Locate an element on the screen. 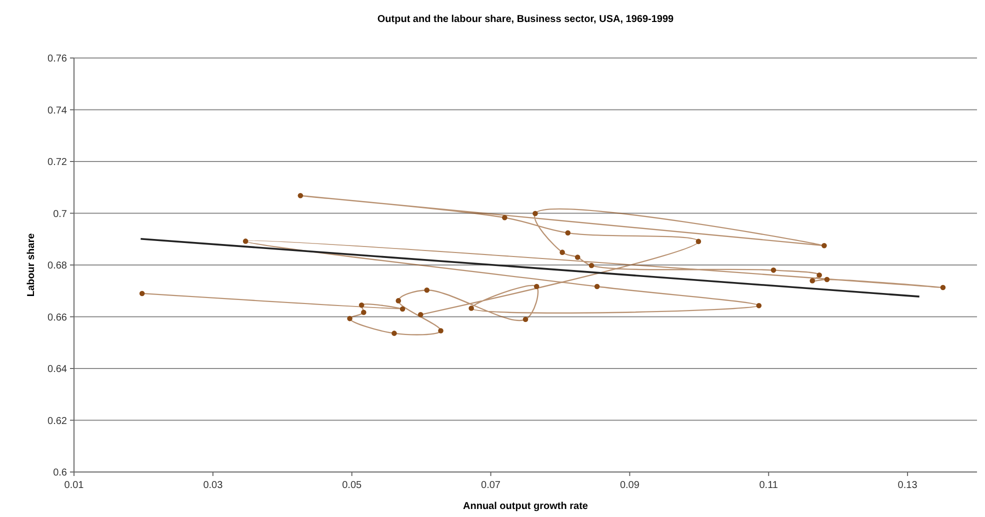  y-tick-label: 0.74 is located at coordinates (58, 110).